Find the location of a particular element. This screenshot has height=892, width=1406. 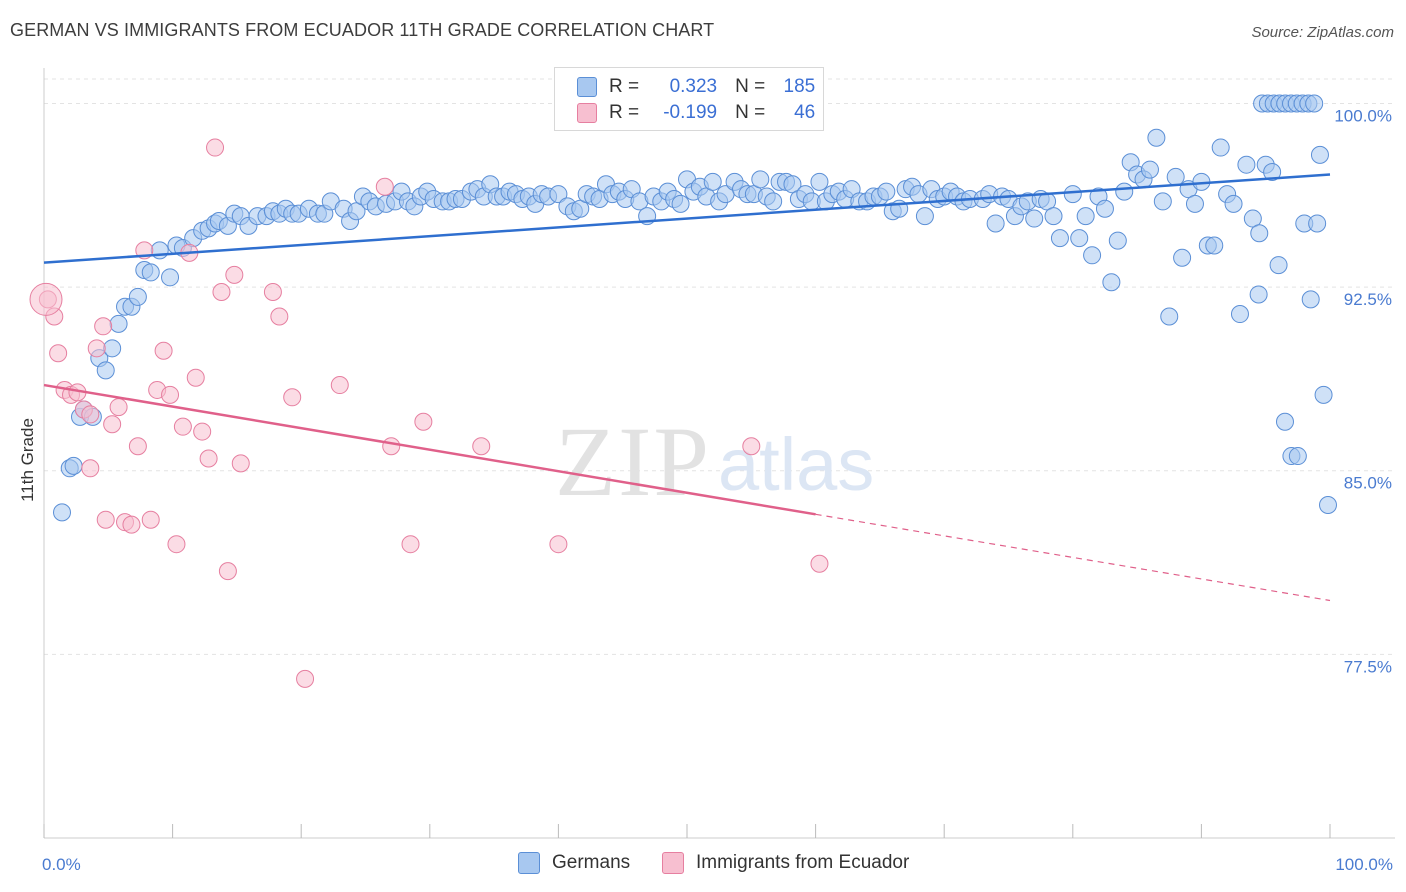

y-tick-label: 92.5% is located at coordinates (1368, 299).